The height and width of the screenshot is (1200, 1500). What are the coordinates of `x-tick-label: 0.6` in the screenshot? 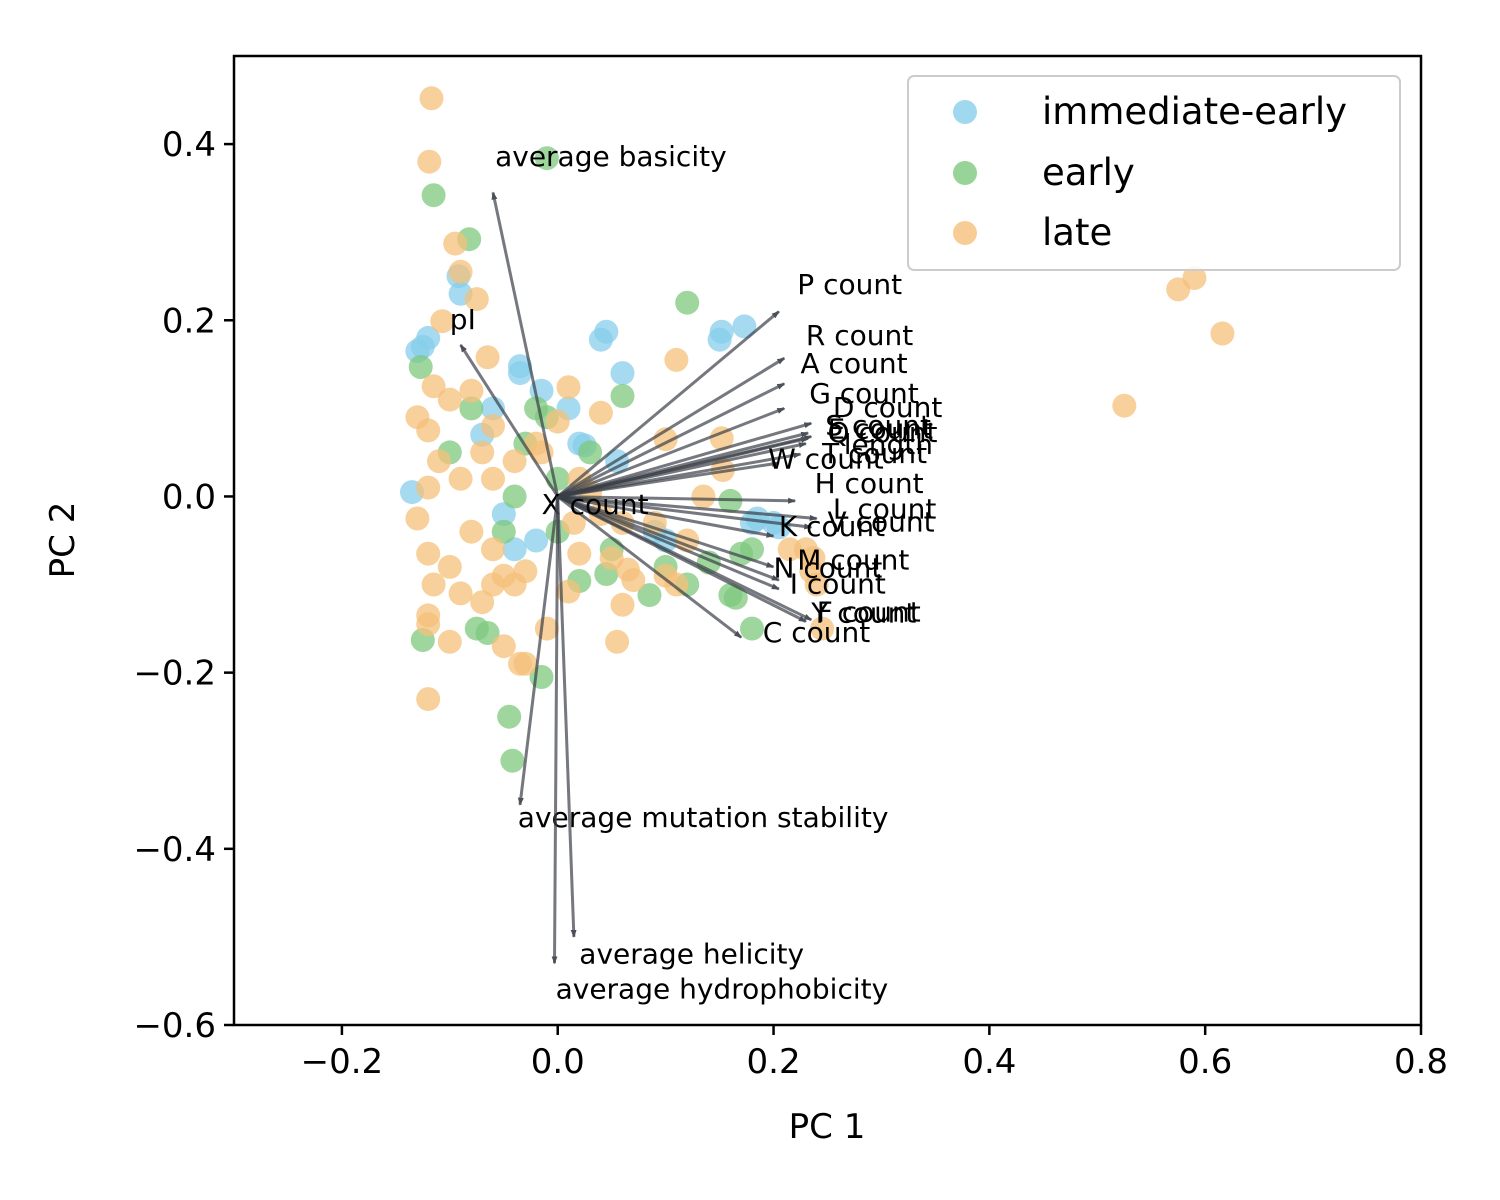 It's located at (1205, 1062).